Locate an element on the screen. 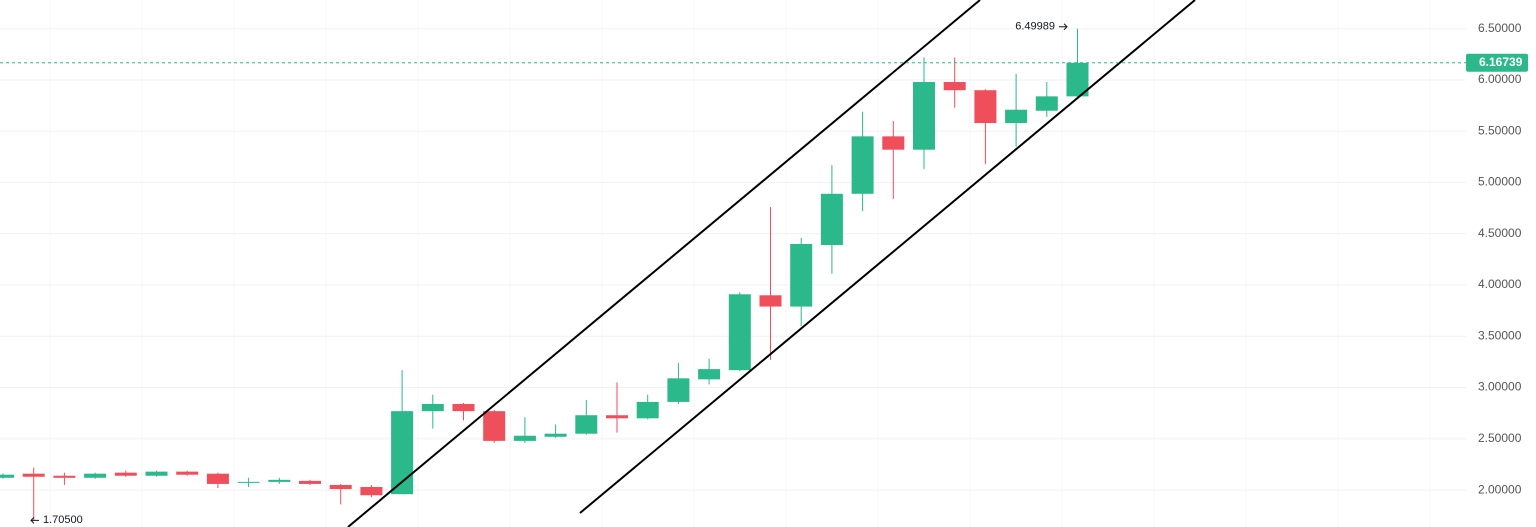 Image resolution: width=1536 pixels, height=527 pixels. high-label: 6.49989 is located at coordinates (1035, 27).